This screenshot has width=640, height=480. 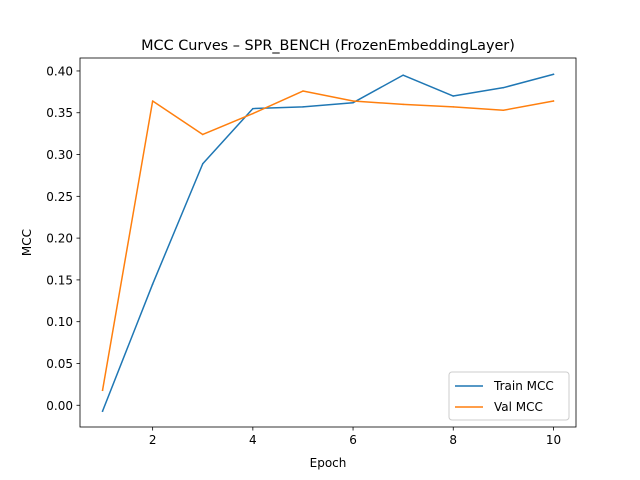 I want to click on y-tick-label: 0.10, so click(x=59, y=322).